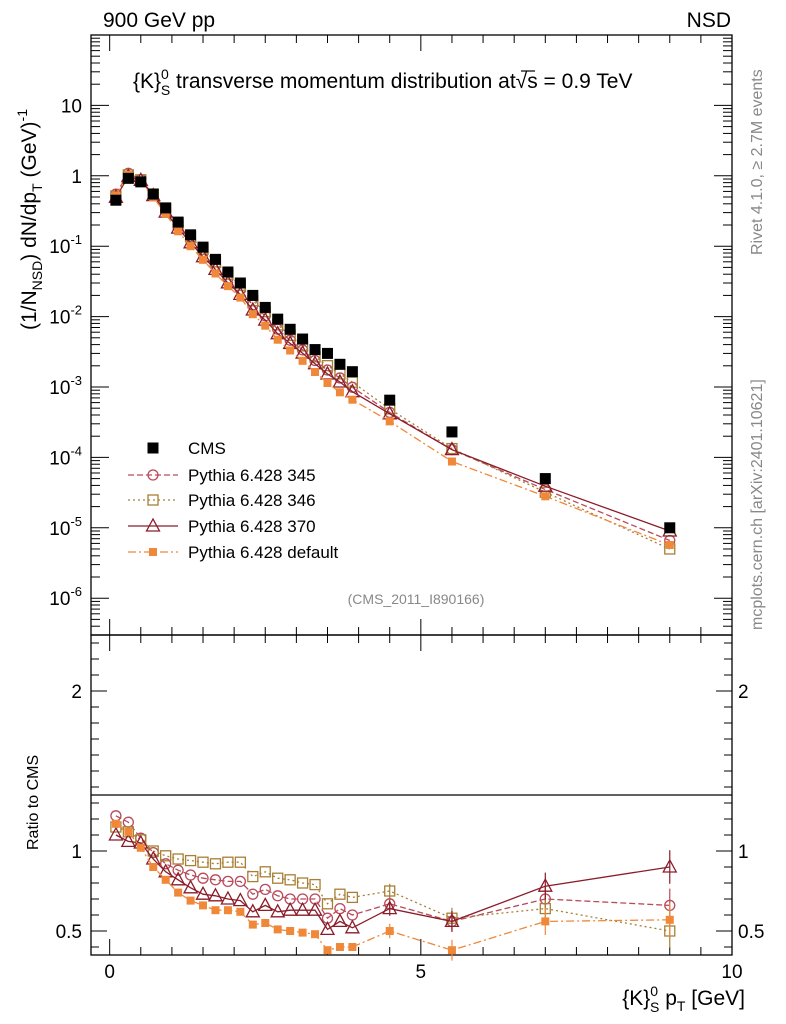  Describe the element at coordinates (65, 597) in the screenshot. I see `y-tick-label: 10⁻⁶` at that location.